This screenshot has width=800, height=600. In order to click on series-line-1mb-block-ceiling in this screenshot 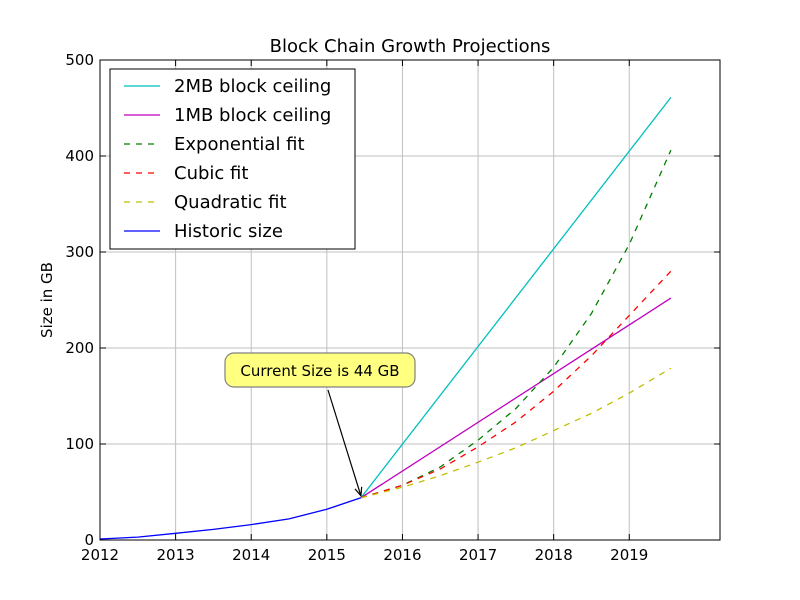, I will do `click(516, 398)`.